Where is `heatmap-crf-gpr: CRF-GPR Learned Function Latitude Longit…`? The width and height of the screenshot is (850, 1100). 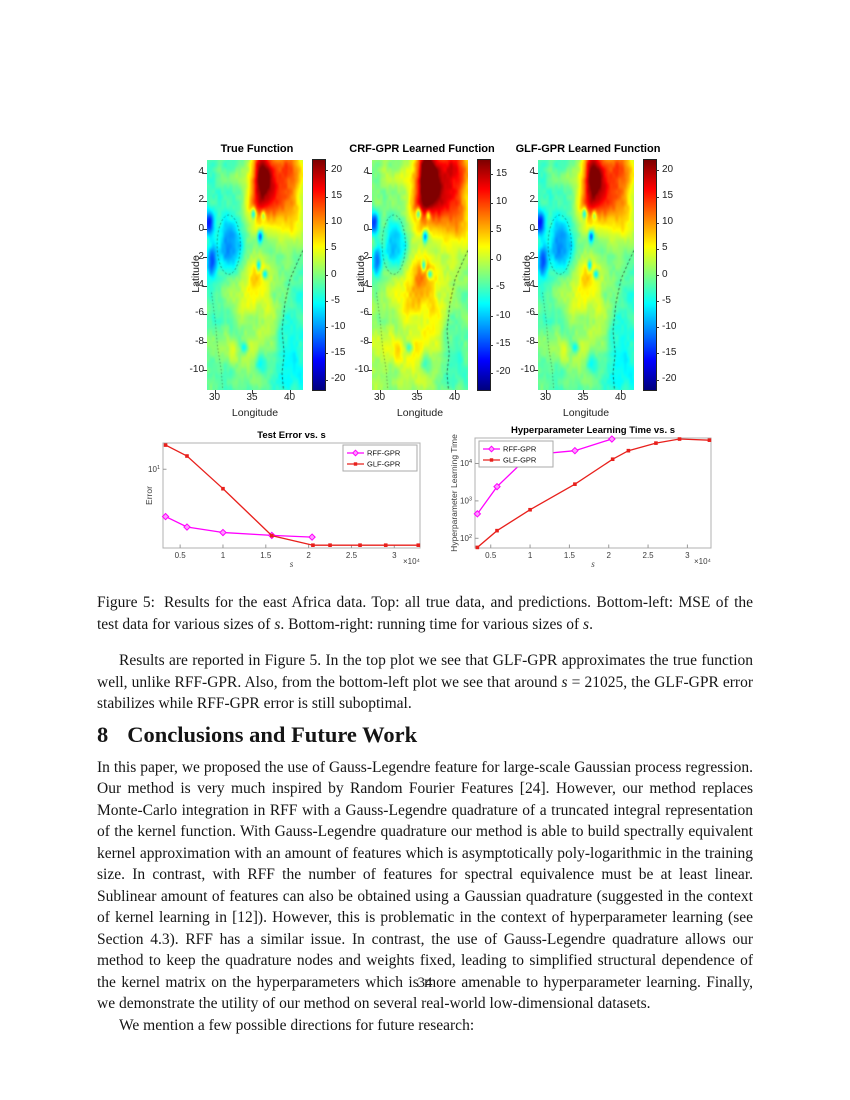
heatmap-crf-gpr: CRF-GPR Learned Function Latitude Longit… is located at coordinates (437, 290).